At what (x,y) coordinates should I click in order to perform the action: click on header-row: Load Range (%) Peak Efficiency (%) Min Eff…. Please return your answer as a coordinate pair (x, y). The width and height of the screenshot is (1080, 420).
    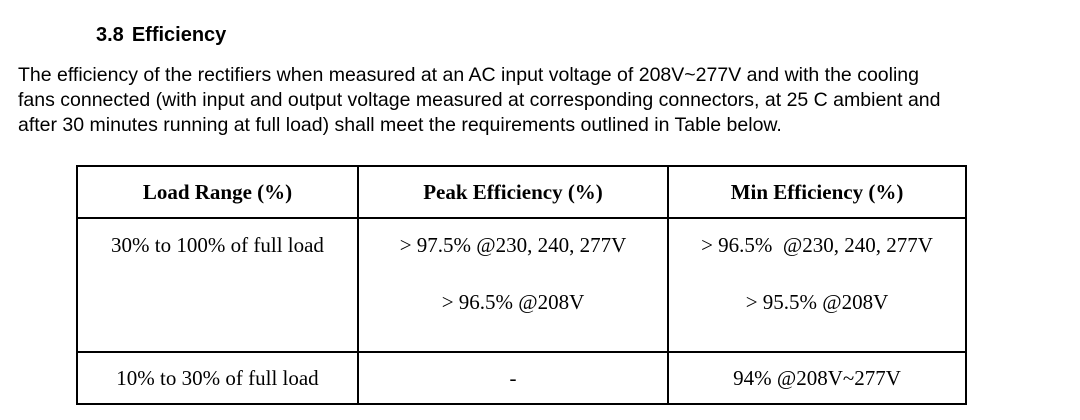
    Looking at the image, I should click on (521, 192).